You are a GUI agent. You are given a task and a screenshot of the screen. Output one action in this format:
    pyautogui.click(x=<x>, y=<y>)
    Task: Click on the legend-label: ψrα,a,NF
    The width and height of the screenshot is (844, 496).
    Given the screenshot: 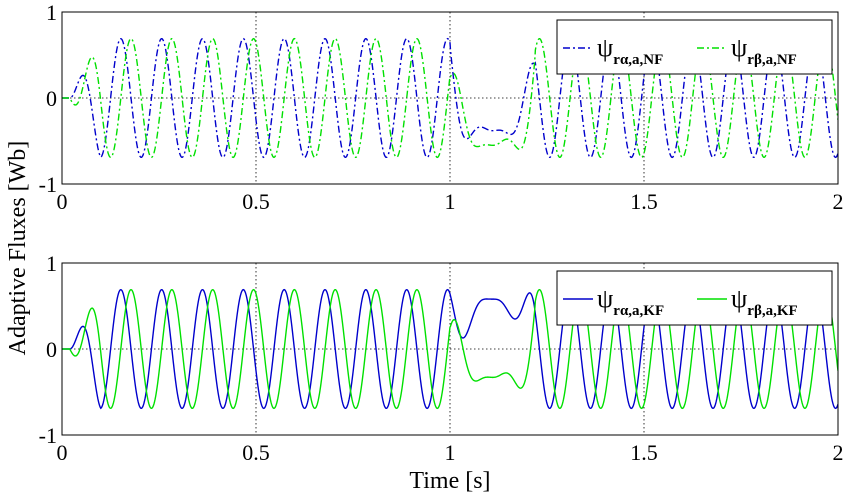 What is the action you would take?
    pyautogui.click(x=630, y=50)
    